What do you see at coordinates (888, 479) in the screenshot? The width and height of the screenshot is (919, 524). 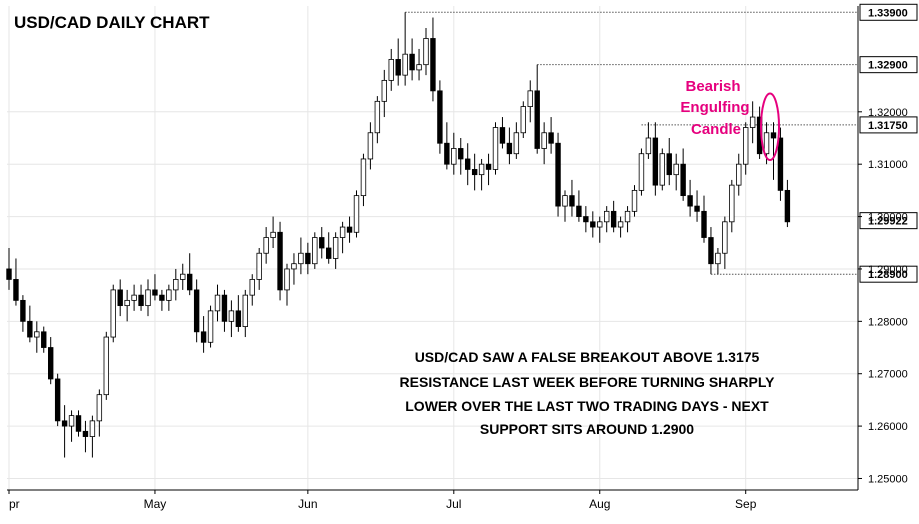 I see `price-tick-label: 1.25000` at bounding box center [888, 479].